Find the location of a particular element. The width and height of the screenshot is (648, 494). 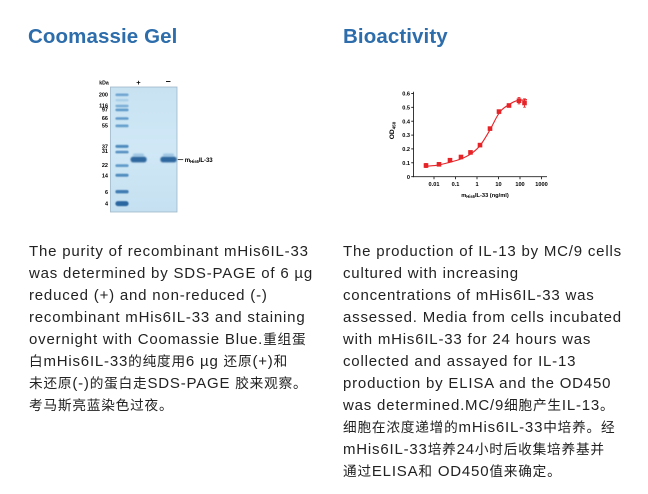

svg-text: 0.4 is located at coordinates (406, 122).